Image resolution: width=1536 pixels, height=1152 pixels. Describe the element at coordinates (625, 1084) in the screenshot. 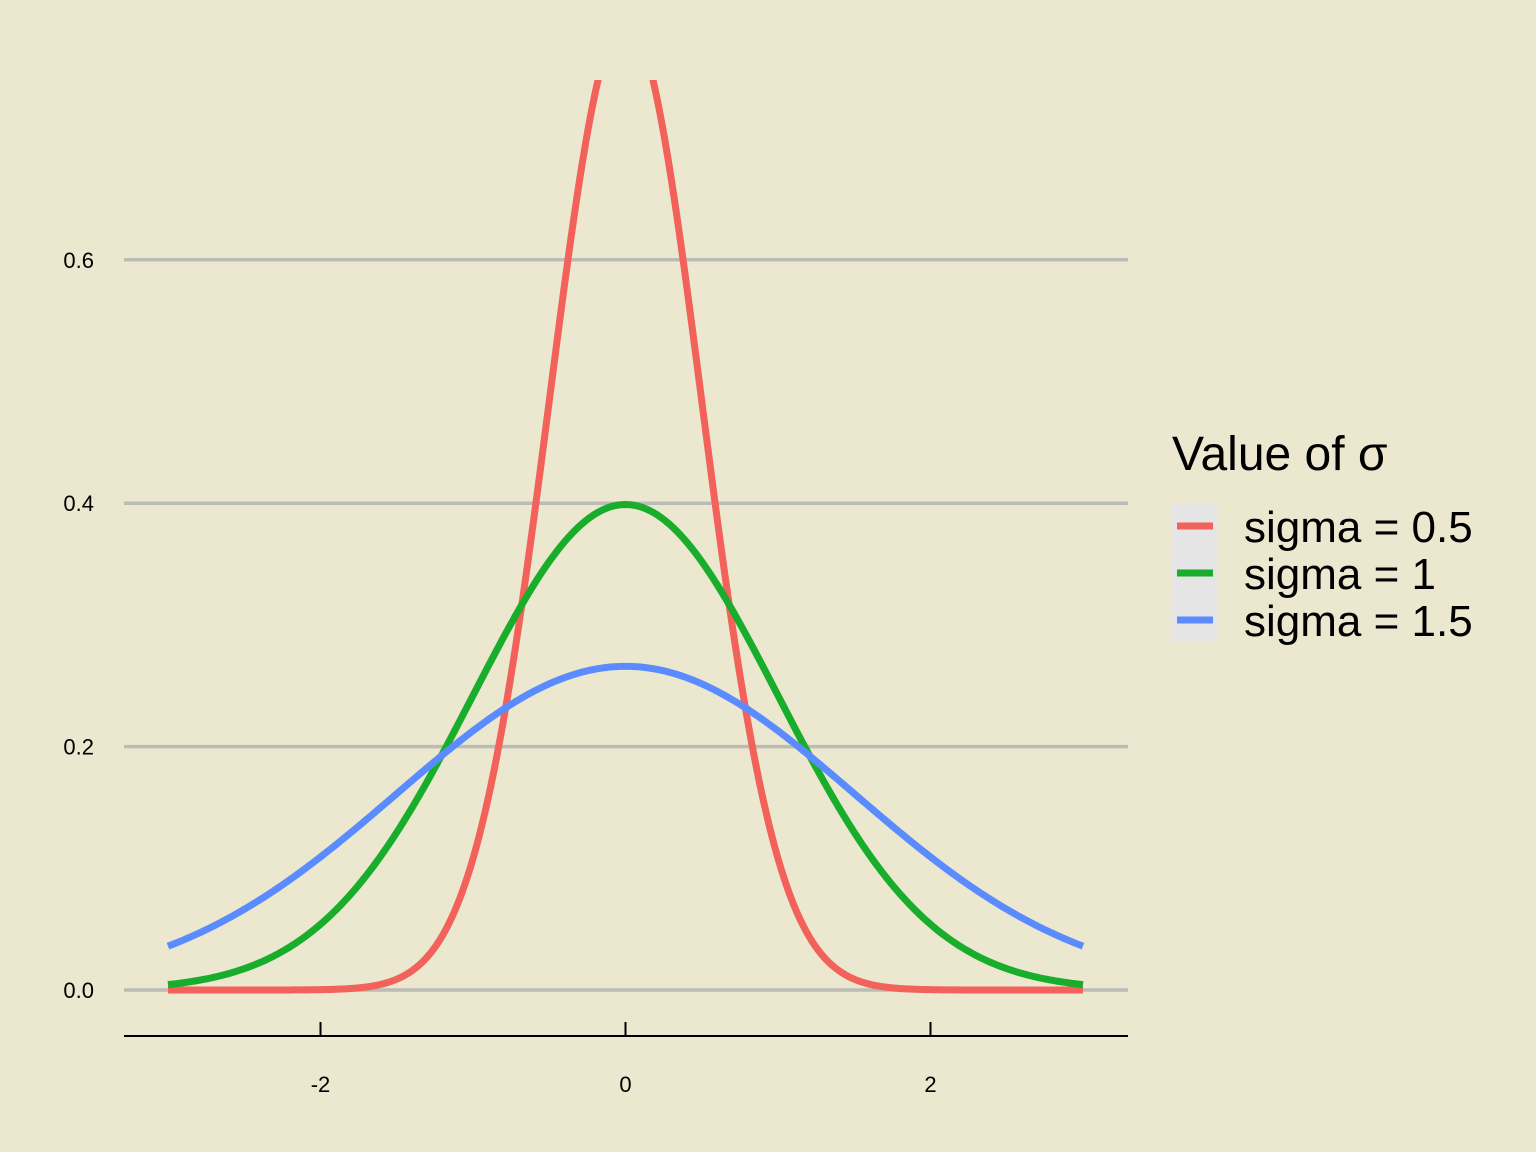

I see `x-tick-label: 0` at that location.